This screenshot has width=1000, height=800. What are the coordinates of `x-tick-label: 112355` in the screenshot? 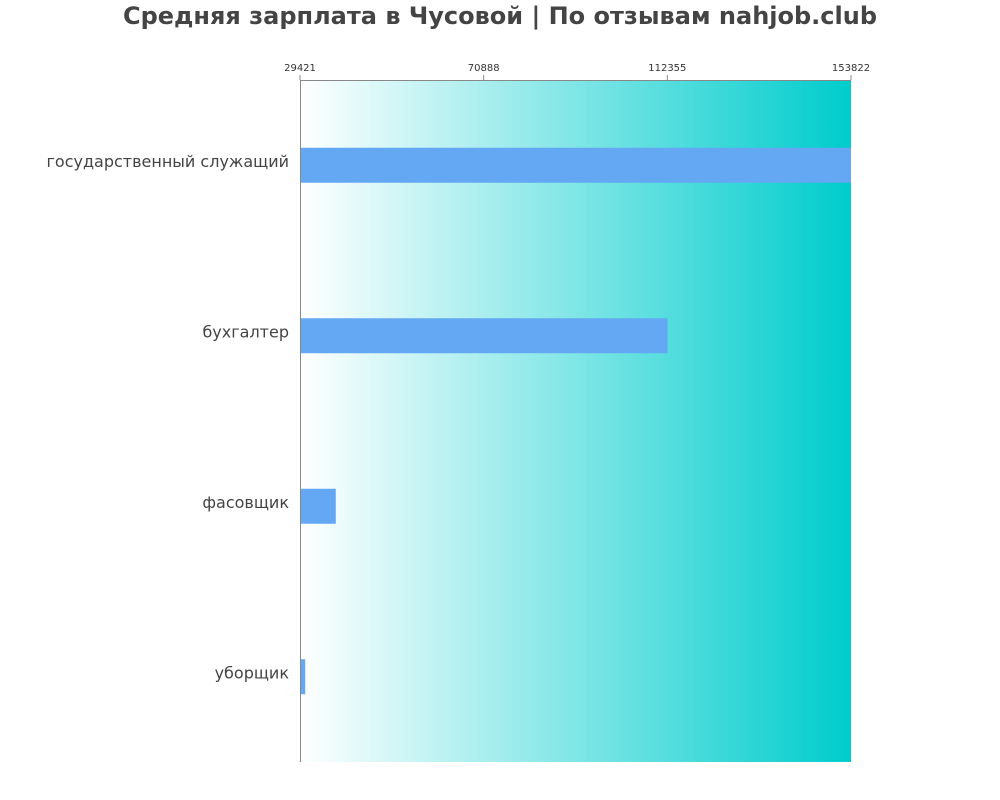 It's located at (667, 68).